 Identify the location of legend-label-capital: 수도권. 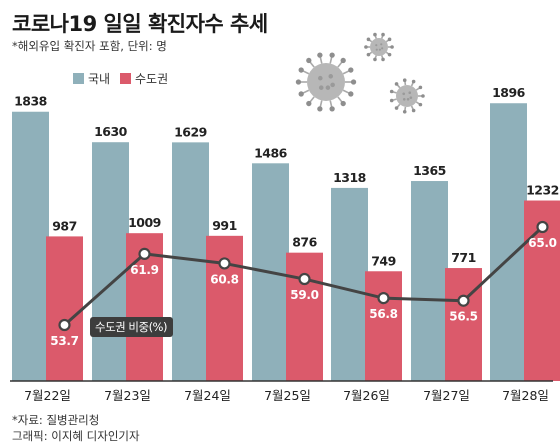
(151, 79).